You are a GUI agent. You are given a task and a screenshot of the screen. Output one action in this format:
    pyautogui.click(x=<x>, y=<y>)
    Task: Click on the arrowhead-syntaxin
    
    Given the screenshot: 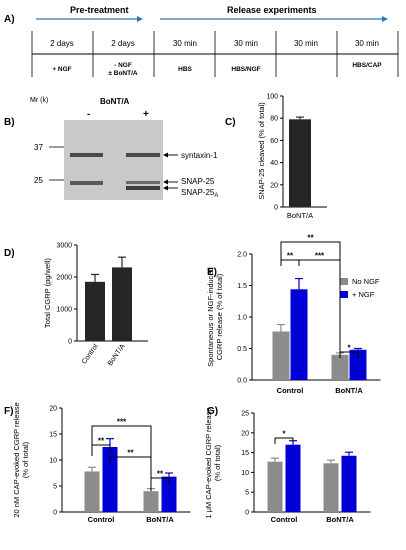 What is the action you would take?
    pyautogui.click(x=165, y=155)
    